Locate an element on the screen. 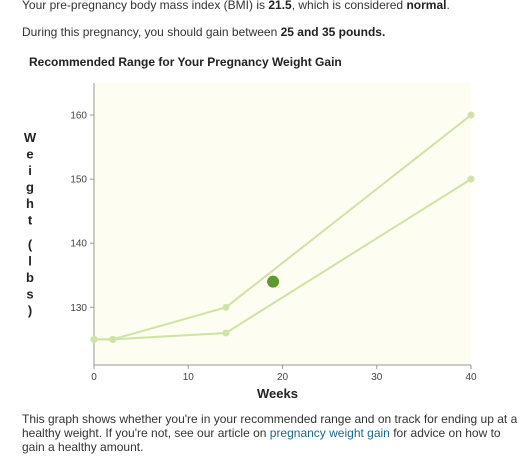 This screenshot has width=525, height=463. bmi-value: 21.5 is located at coordinates (280, 6).